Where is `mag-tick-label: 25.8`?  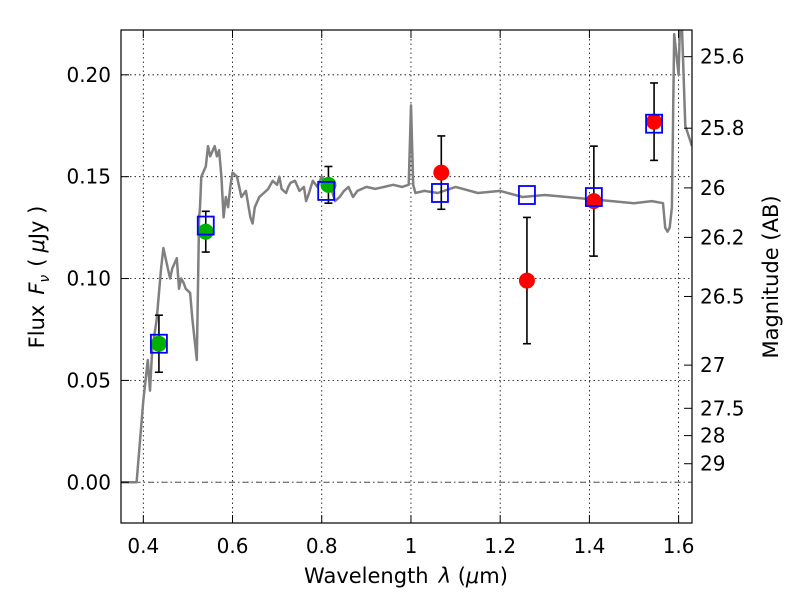
mag-tick-label: 25.8 is located at coordinates (722, 128).